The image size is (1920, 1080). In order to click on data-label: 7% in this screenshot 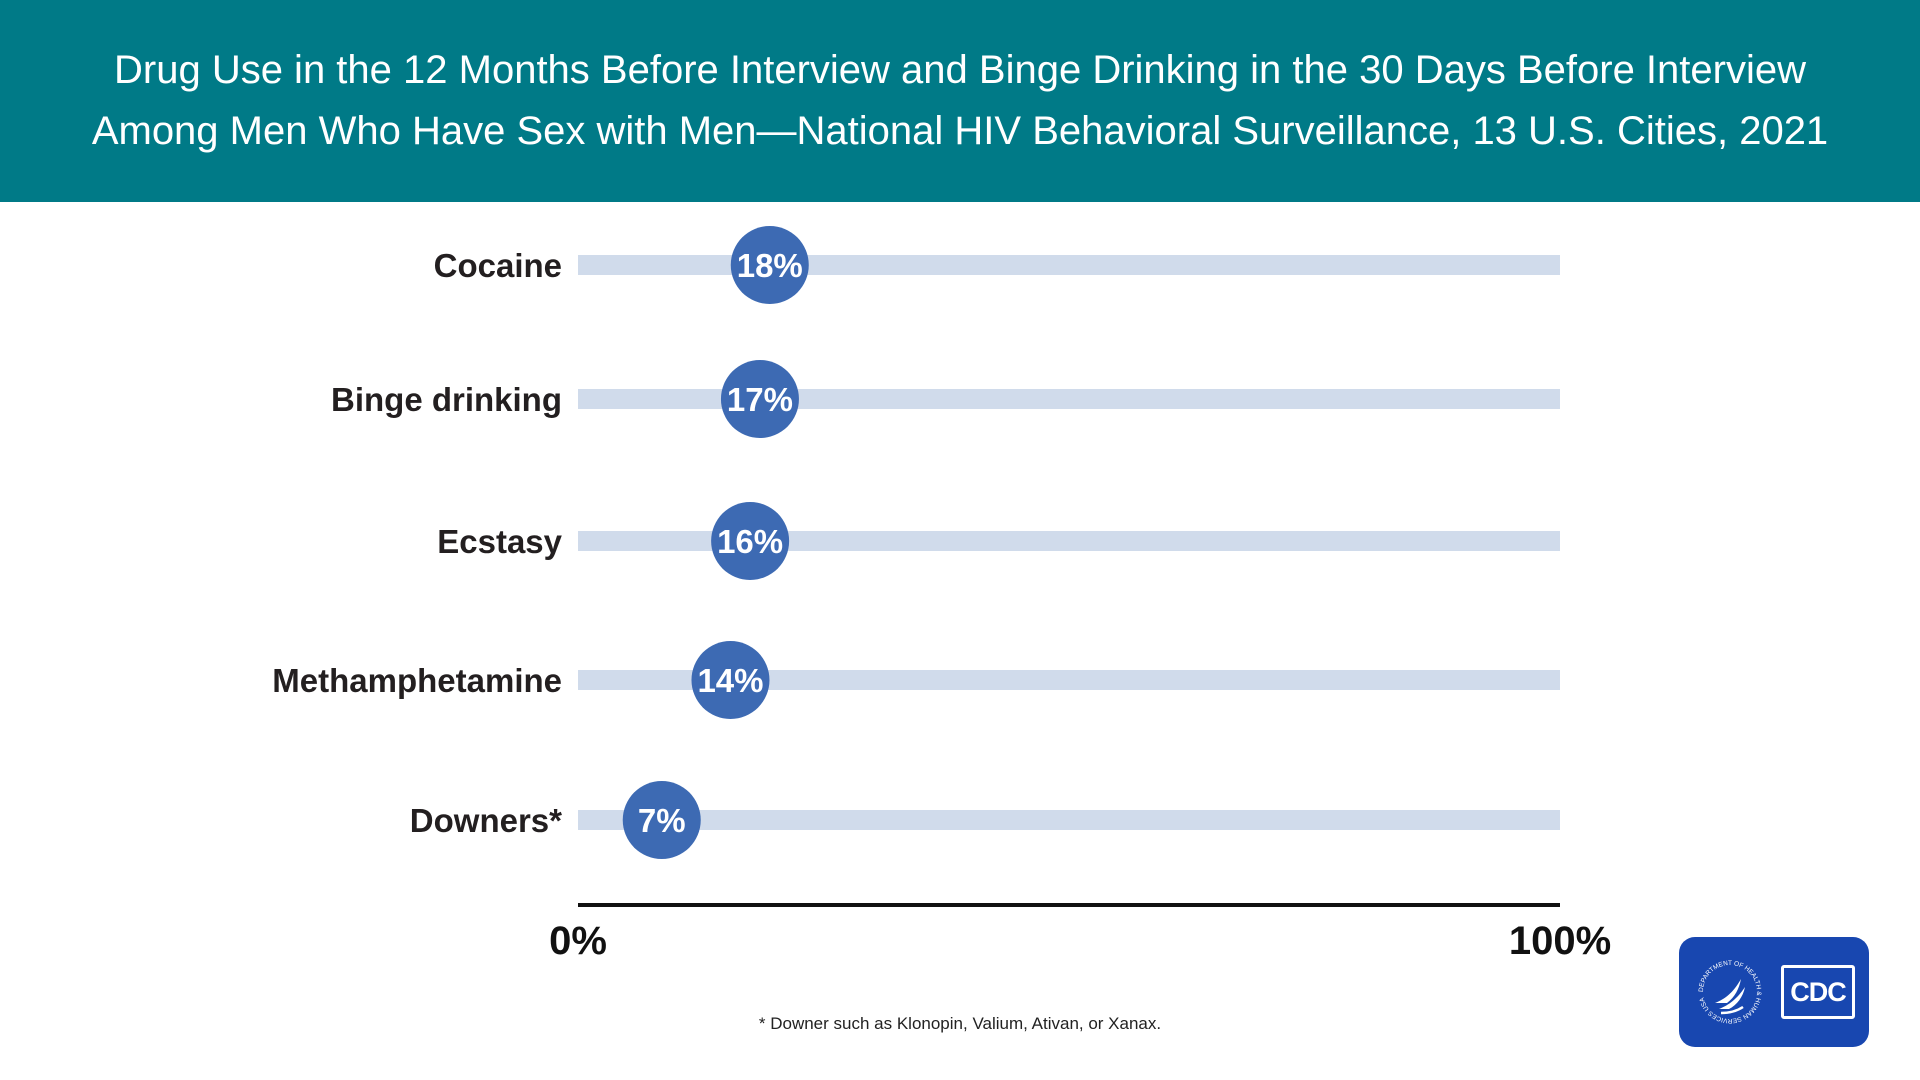, I will do `click(662, 820)`.